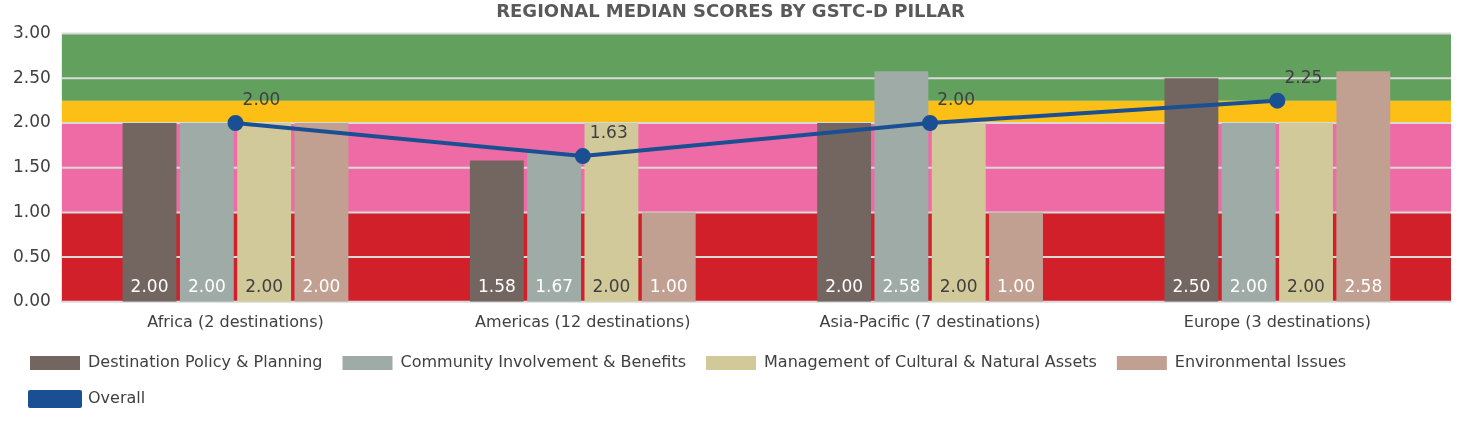 The width and height of the screenshot is (1469, 421). What do you see at coordinates (583, 321) in the screenshot?
I see `x-tick-label: Americas (12 destinations)` at bounding box center [583, 321].